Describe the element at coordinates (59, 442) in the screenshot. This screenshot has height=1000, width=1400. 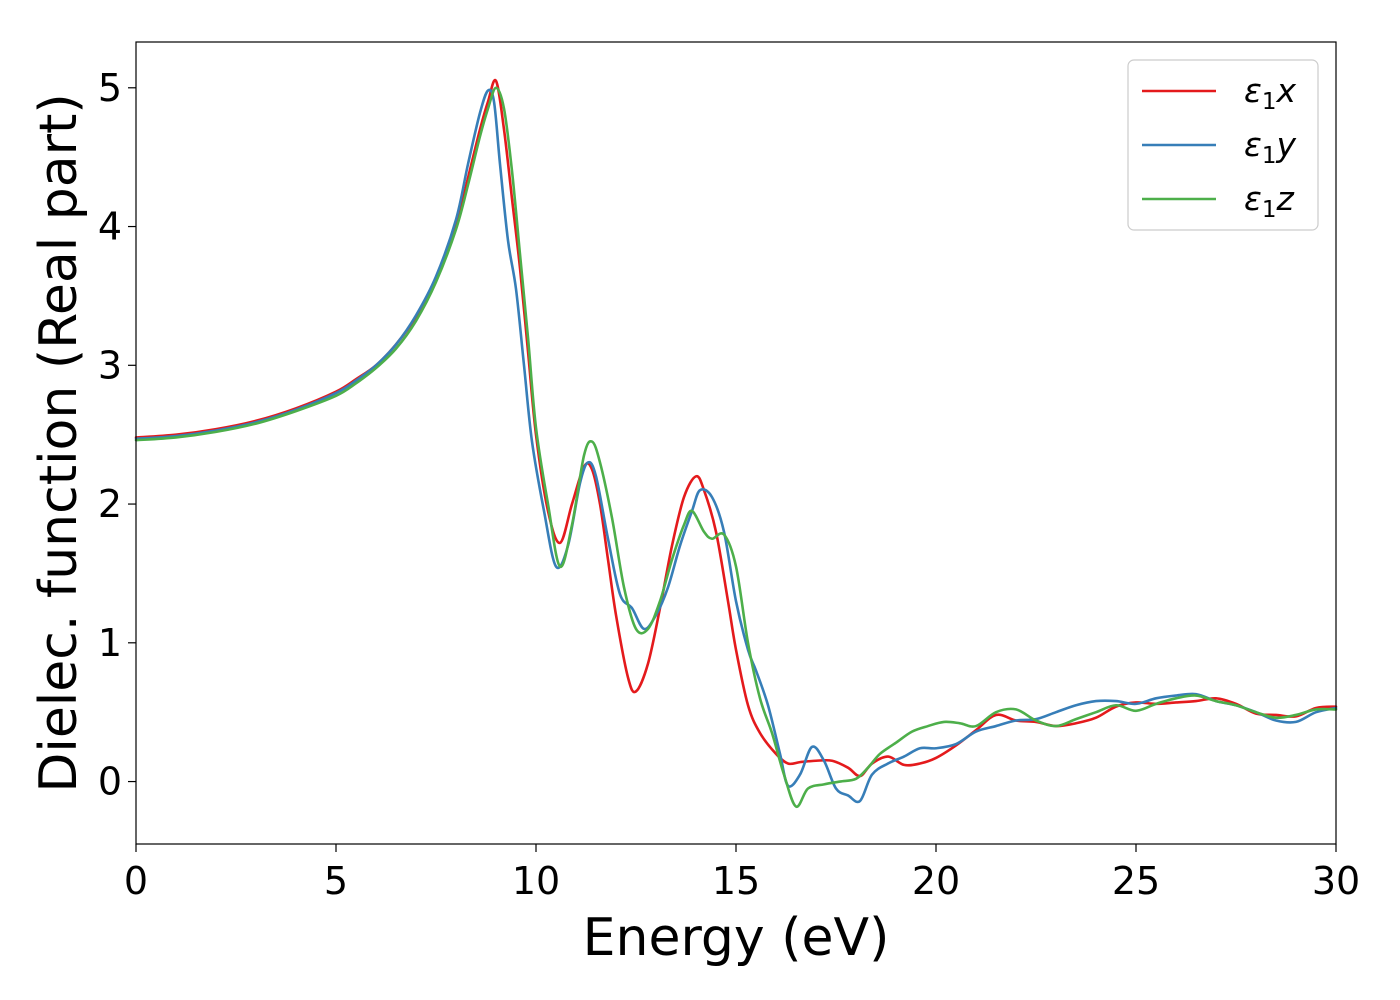
I see `y-axis-title: Dielec. function (Real part)` at that location.